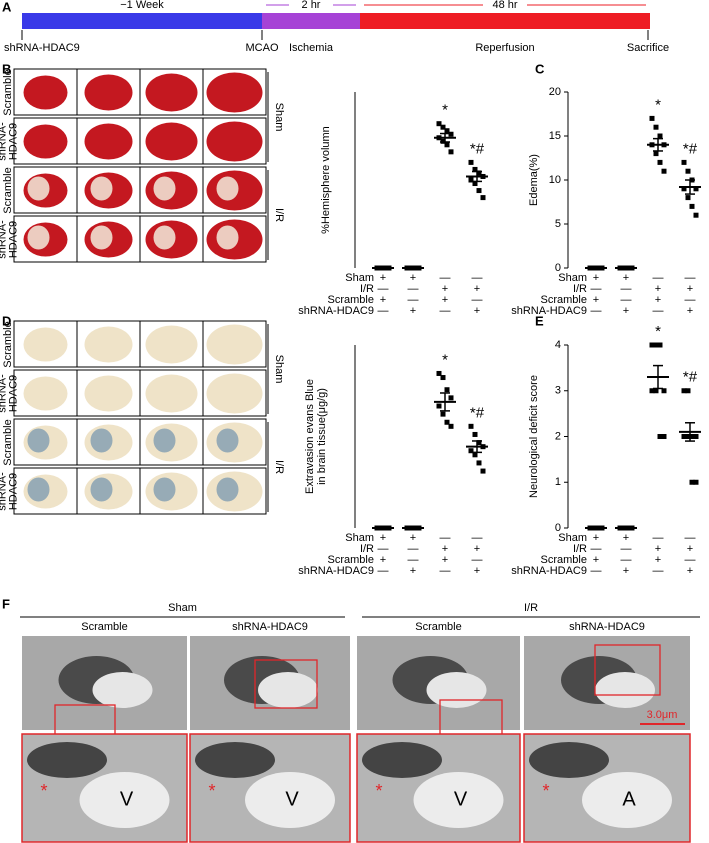  Describe the element at coordinates (182, 608) in the screenshot. I see `em-group-label: Sham` at that location.